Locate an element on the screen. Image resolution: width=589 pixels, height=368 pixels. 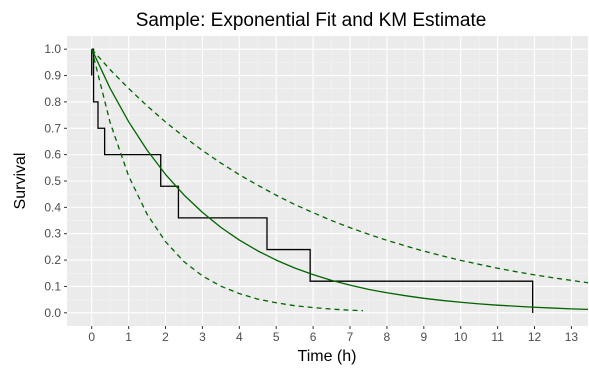
y-tick-label: 0.9 is located at coordinates (52, 76).